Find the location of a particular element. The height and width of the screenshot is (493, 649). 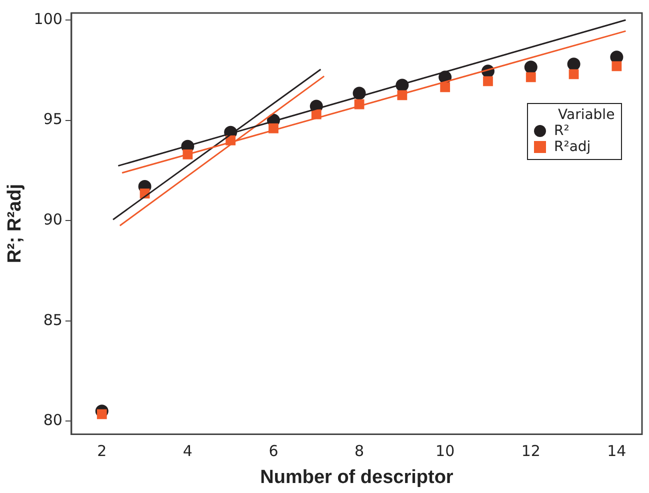

x-tick-label: 12 is located at coordinates (530, 451).